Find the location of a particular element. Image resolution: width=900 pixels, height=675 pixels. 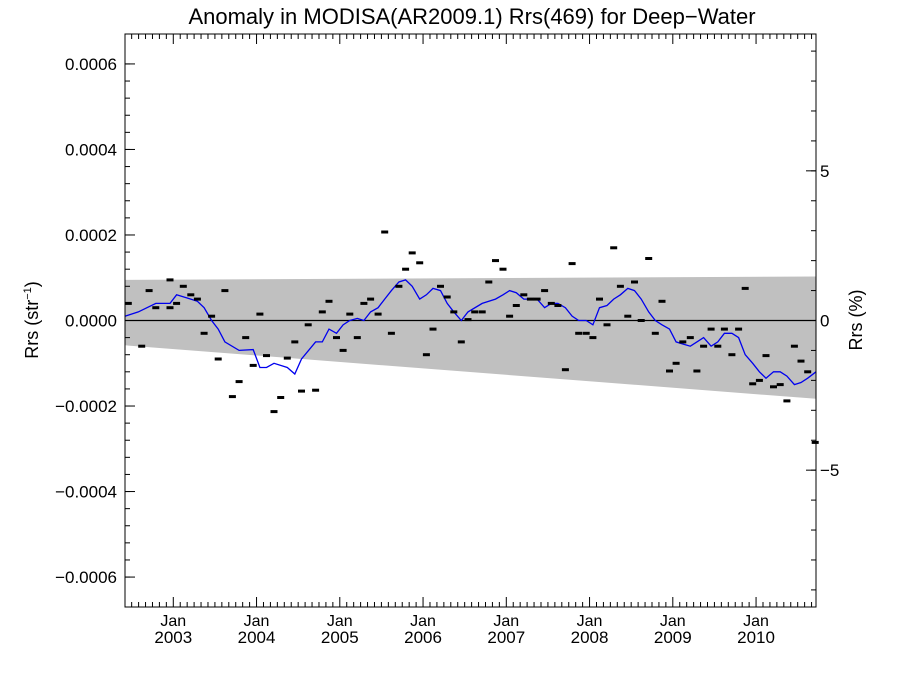

x-tick-year-label: 2005 is located at coordinates (340, 637).